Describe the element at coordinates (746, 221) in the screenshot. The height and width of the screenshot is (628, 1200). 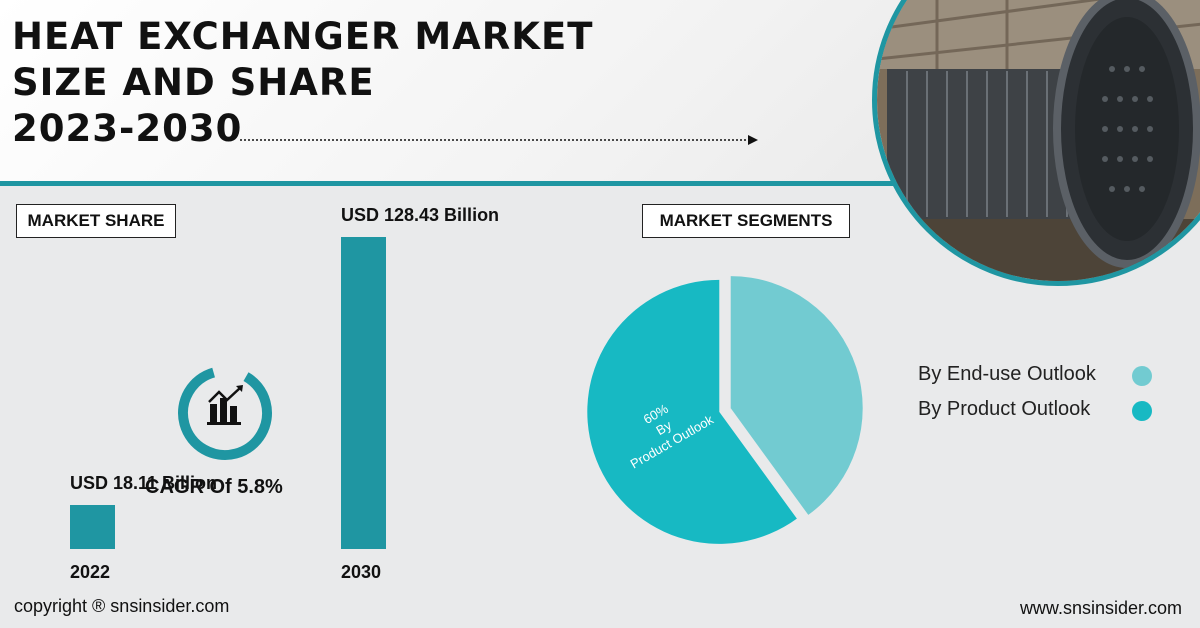
I see `market-segments-label: MARKET SEGMENTS` at that location.